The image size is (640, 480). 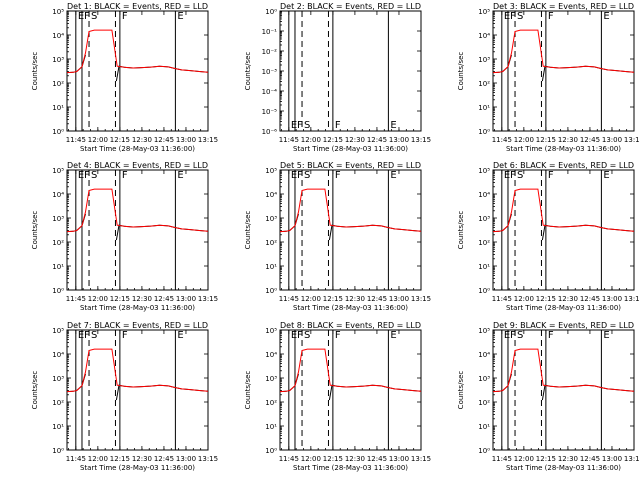 What do you see at coordinates (137, 165) in the screenshot?
I see `panel-title: Det 4: BLACK = Events, RED = LLD` at bounding box center [137, 165].